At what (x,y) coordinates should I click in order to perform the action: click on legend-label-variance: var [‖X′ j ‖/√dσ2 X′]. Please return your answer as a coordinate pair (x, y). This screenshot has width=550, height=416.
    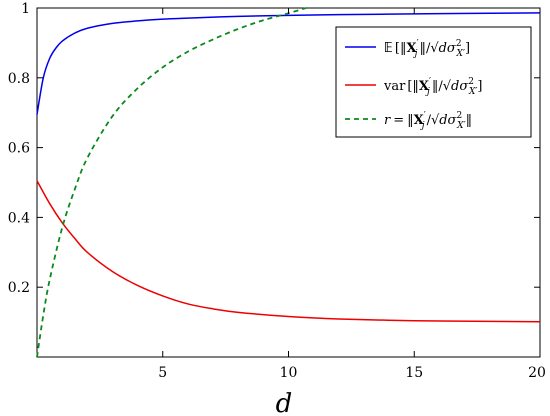
    Looking at the image, I should click on (432, 87).